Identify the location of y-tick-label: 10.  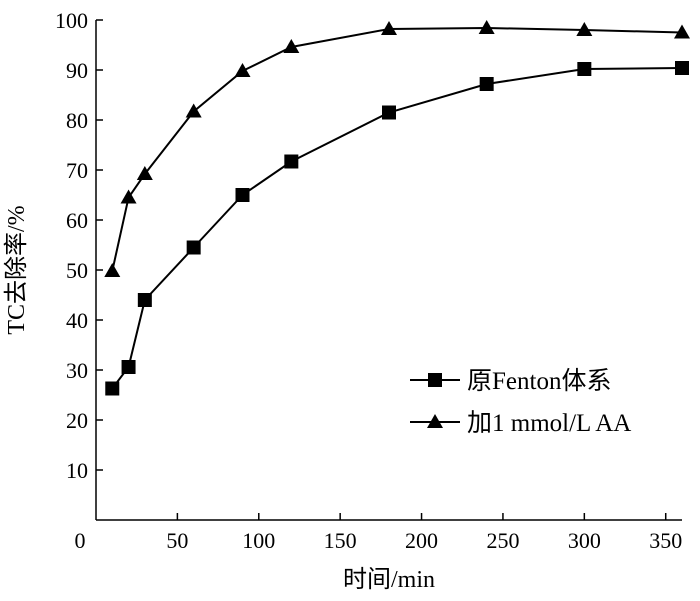
(77, 470).